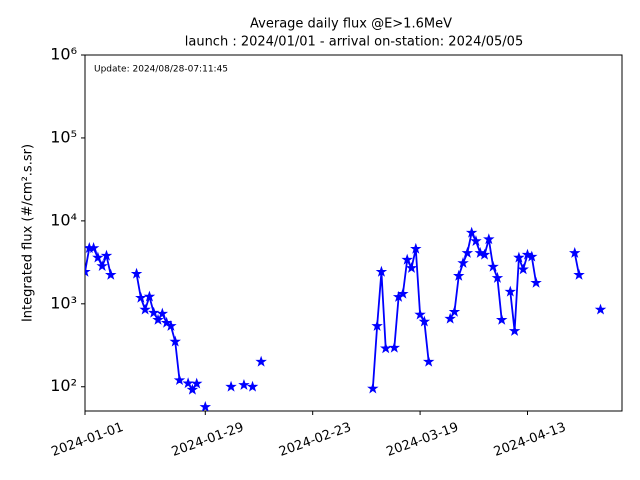  Describe the element at coordinates (63, 385) in the screenshot. I see `y-tick-label: 10²` at that location.